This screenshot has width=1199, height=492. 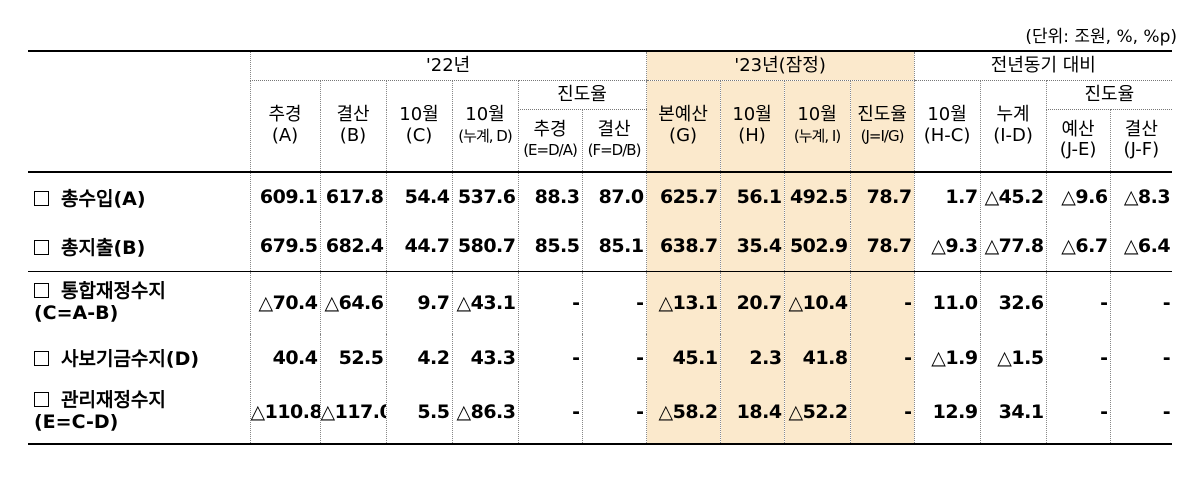 I want to click on table-cell: 617.8, so click(x=352, y=196).